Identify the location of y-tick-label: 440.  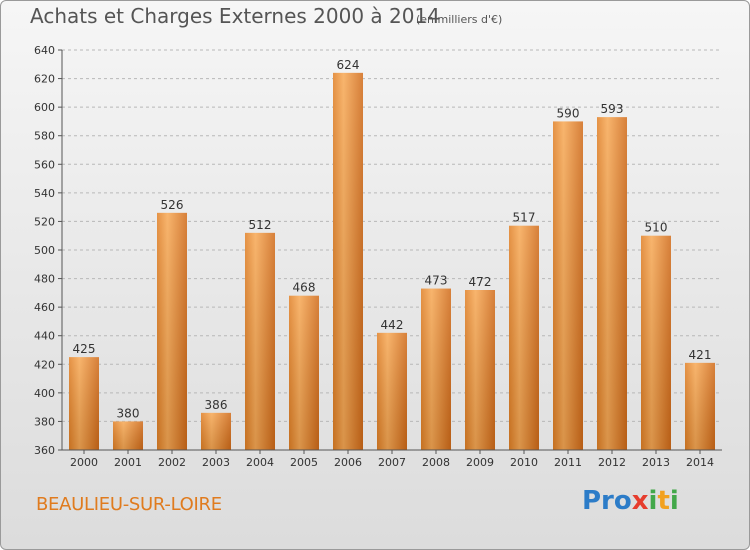
(44, 336).